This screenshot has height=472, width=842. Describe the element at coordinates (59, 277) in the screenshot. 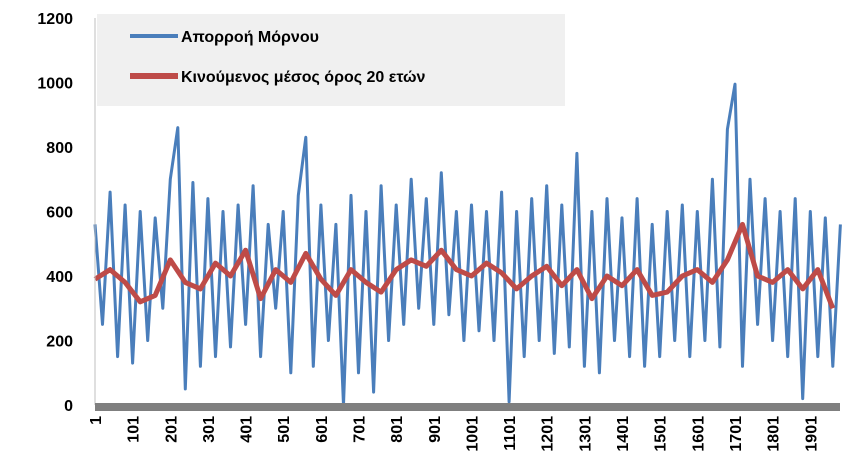

I see `y-tick-label: 400` at that location.